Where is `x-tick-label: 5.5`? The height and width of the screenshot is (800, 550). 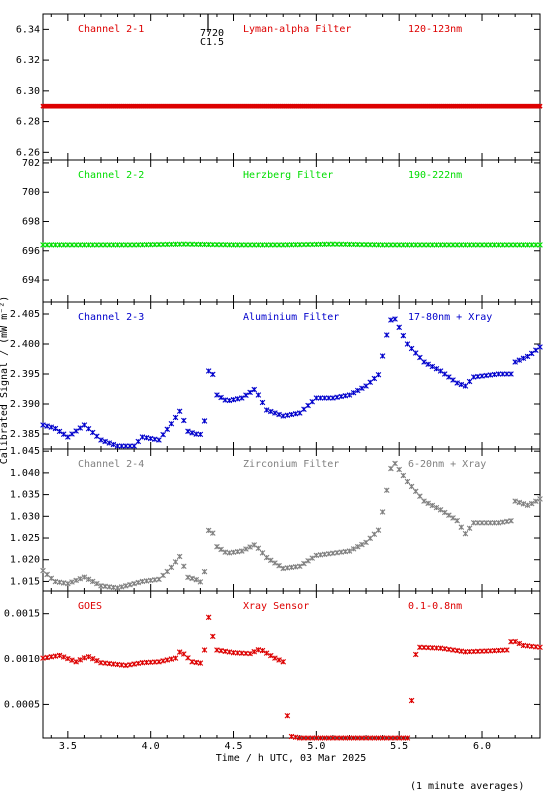 x-tick-label: 5.5 is located at coordinates (399, 746).